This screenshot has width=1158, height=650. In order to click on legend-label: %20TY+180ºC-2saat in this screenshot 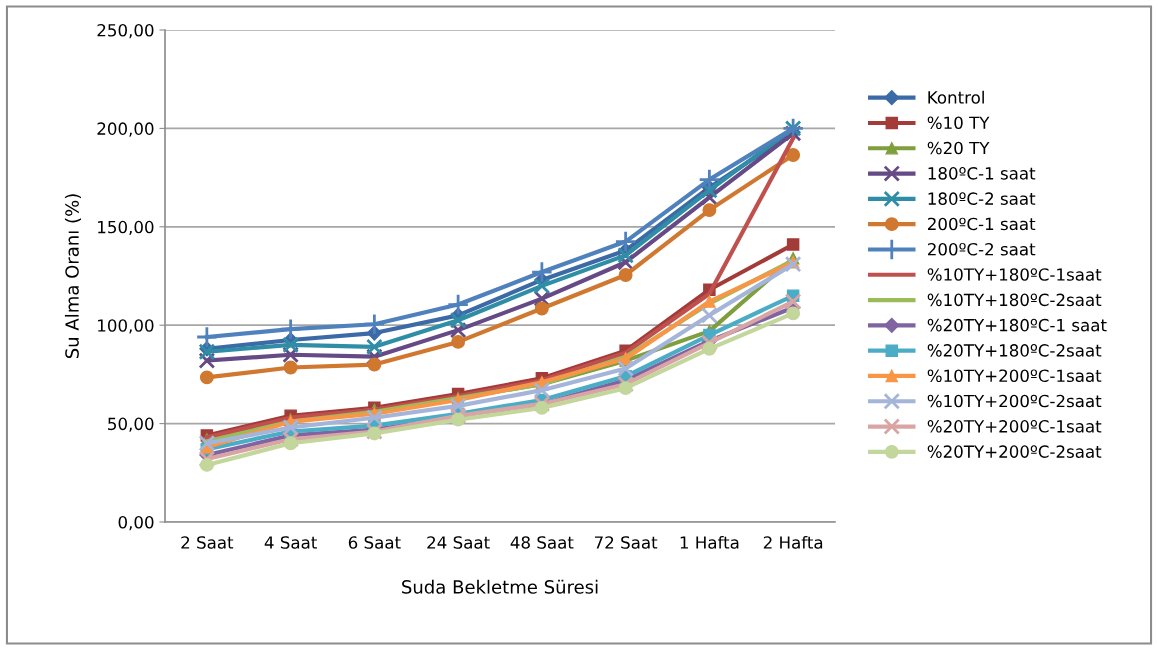, I will do `click(1014, 350)`.